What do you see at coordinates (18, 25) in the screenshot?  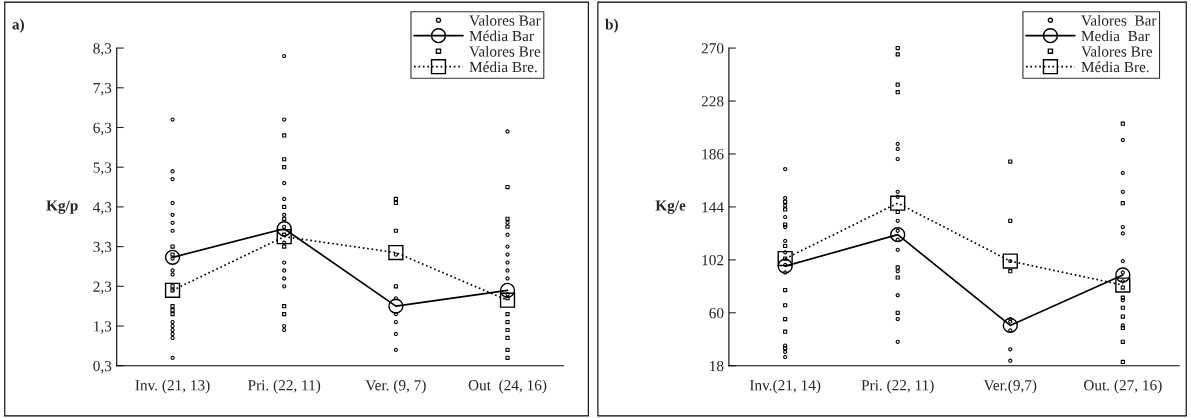 I see `text: a)` at bounding box center [18, 25].